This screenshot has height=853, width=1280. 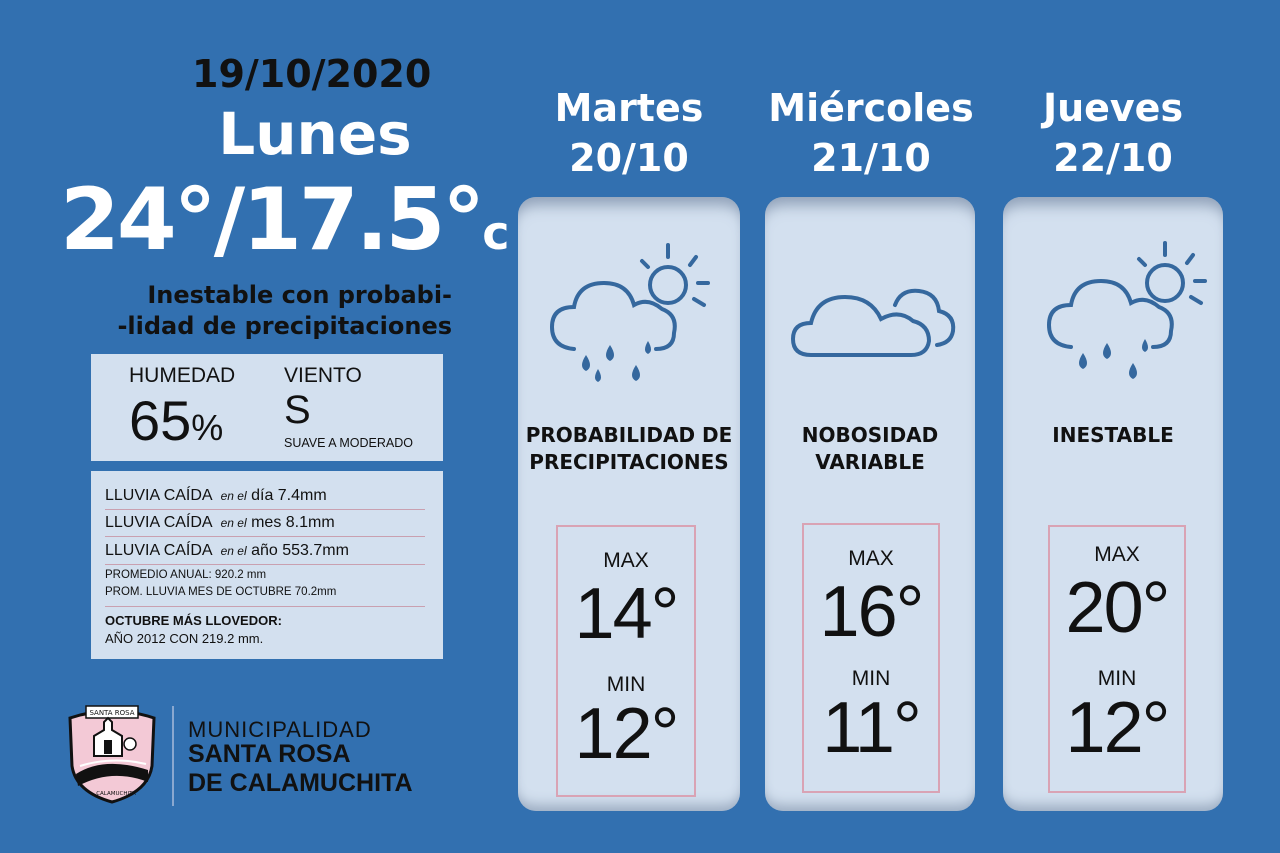 What do you see at coordinates (629, 435) in the screenshot?
I see `forecast-condition-line-1: PROBABILIDAD DE` at bounding box center [629, 435].